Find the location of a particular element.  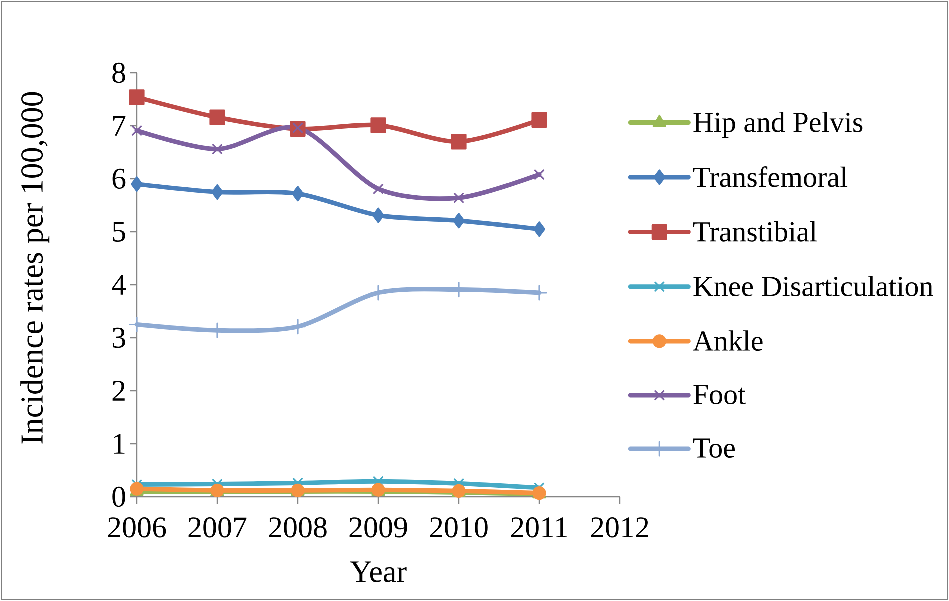

x-tick-label: 2011 is located at coordinates (539, 528).